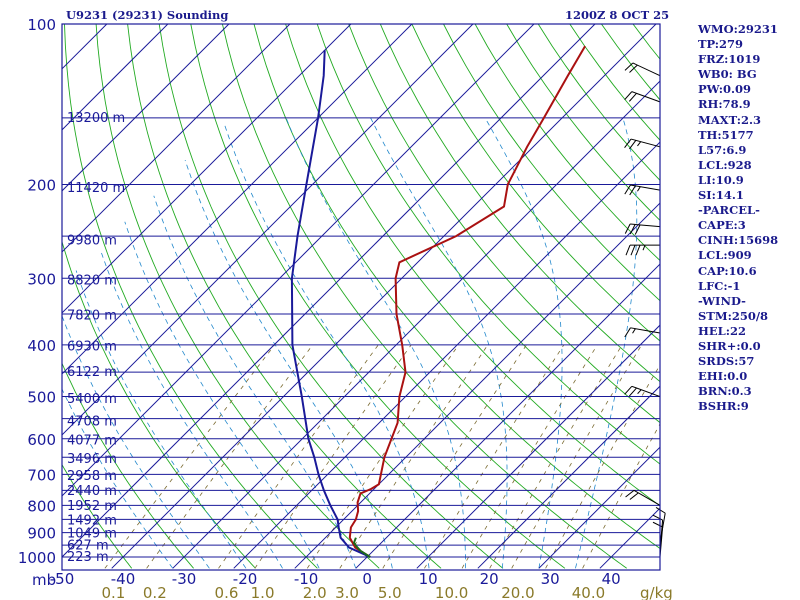 This screenshot has height=600, width=800. I want to click on series-wet-bulb-line, so click(361, 547).